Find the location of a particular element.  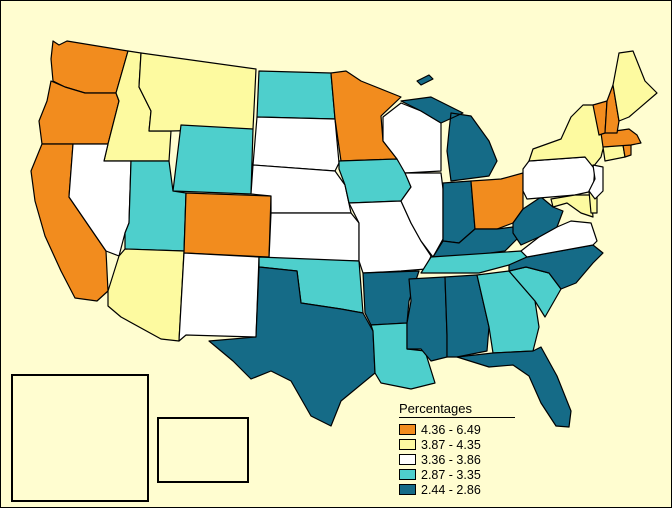

legend-item: 2.87 - 3.35 is located at coordinates (457, 474).